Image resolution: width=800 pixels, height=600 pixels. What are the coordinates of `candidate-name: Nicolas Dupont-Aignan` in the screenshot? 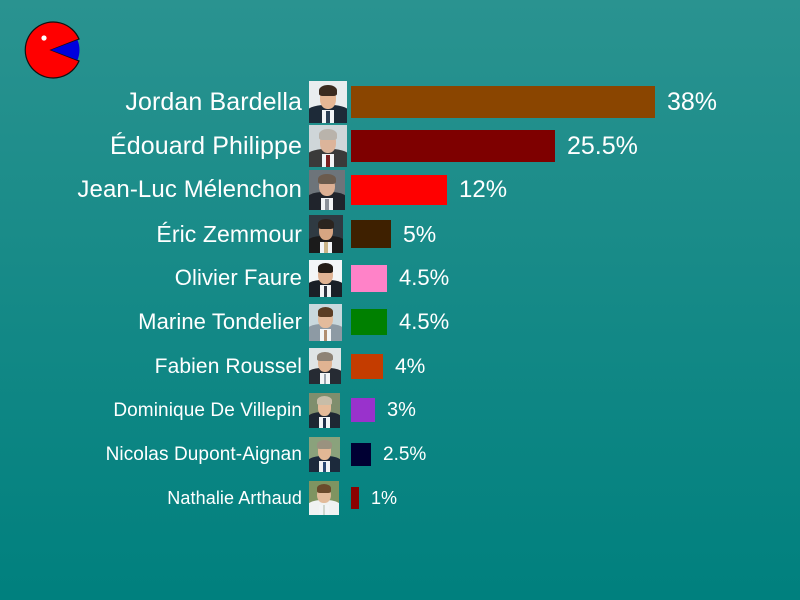 It's located at (203, 454).